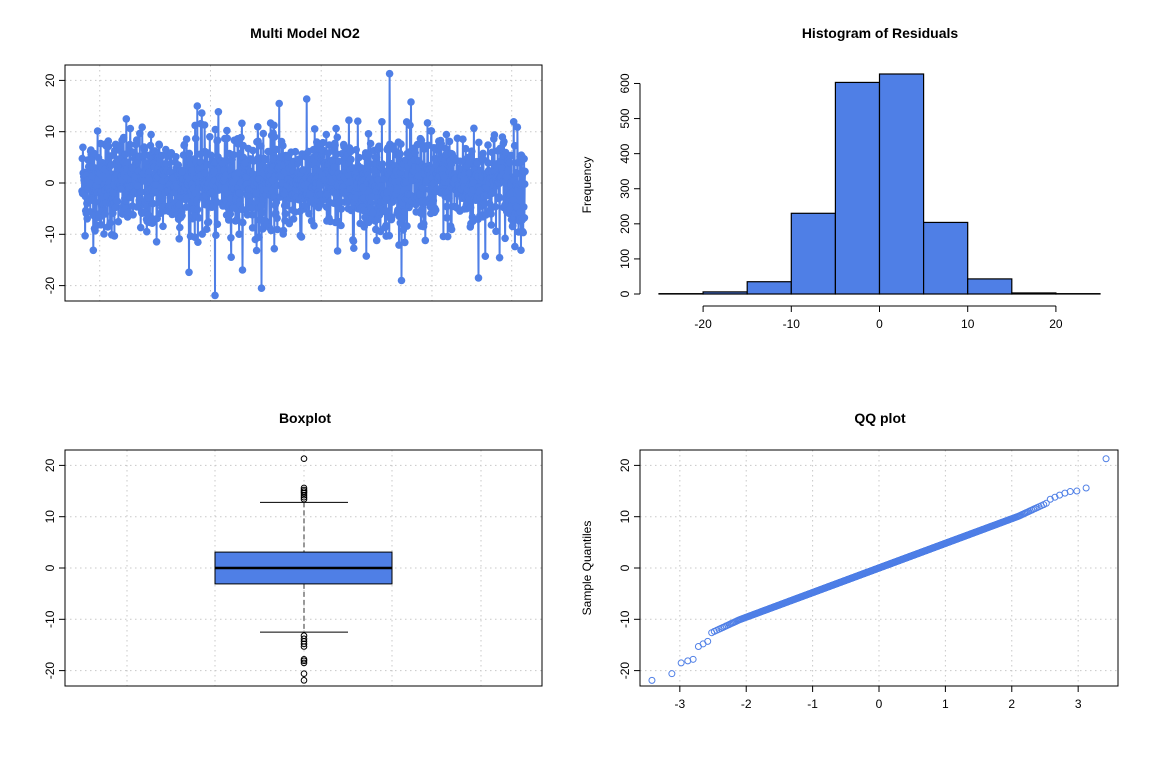  I want to click on residual-series, so click(303, 184).